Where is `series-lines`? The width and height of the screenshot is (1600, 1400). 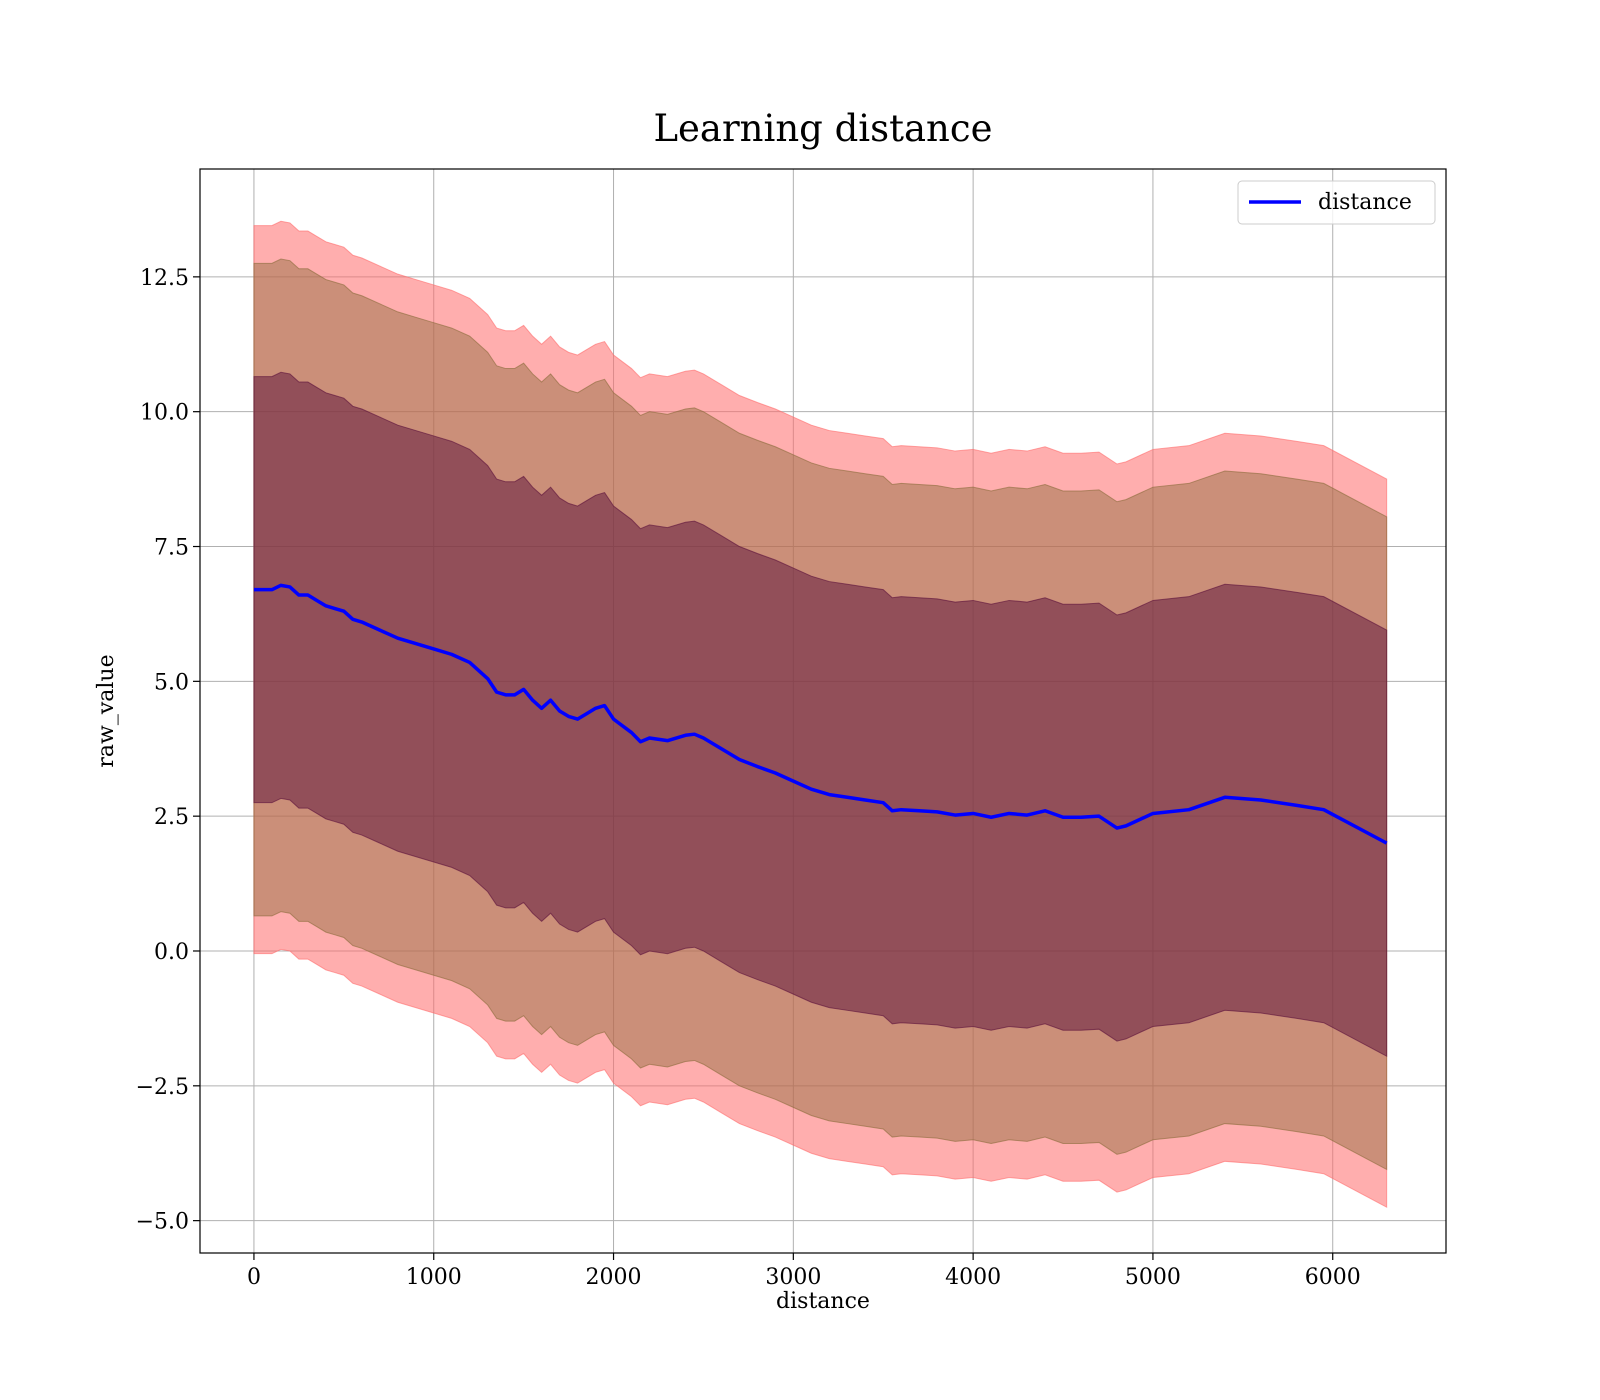 series-lines is located at coordinates (820, 714).